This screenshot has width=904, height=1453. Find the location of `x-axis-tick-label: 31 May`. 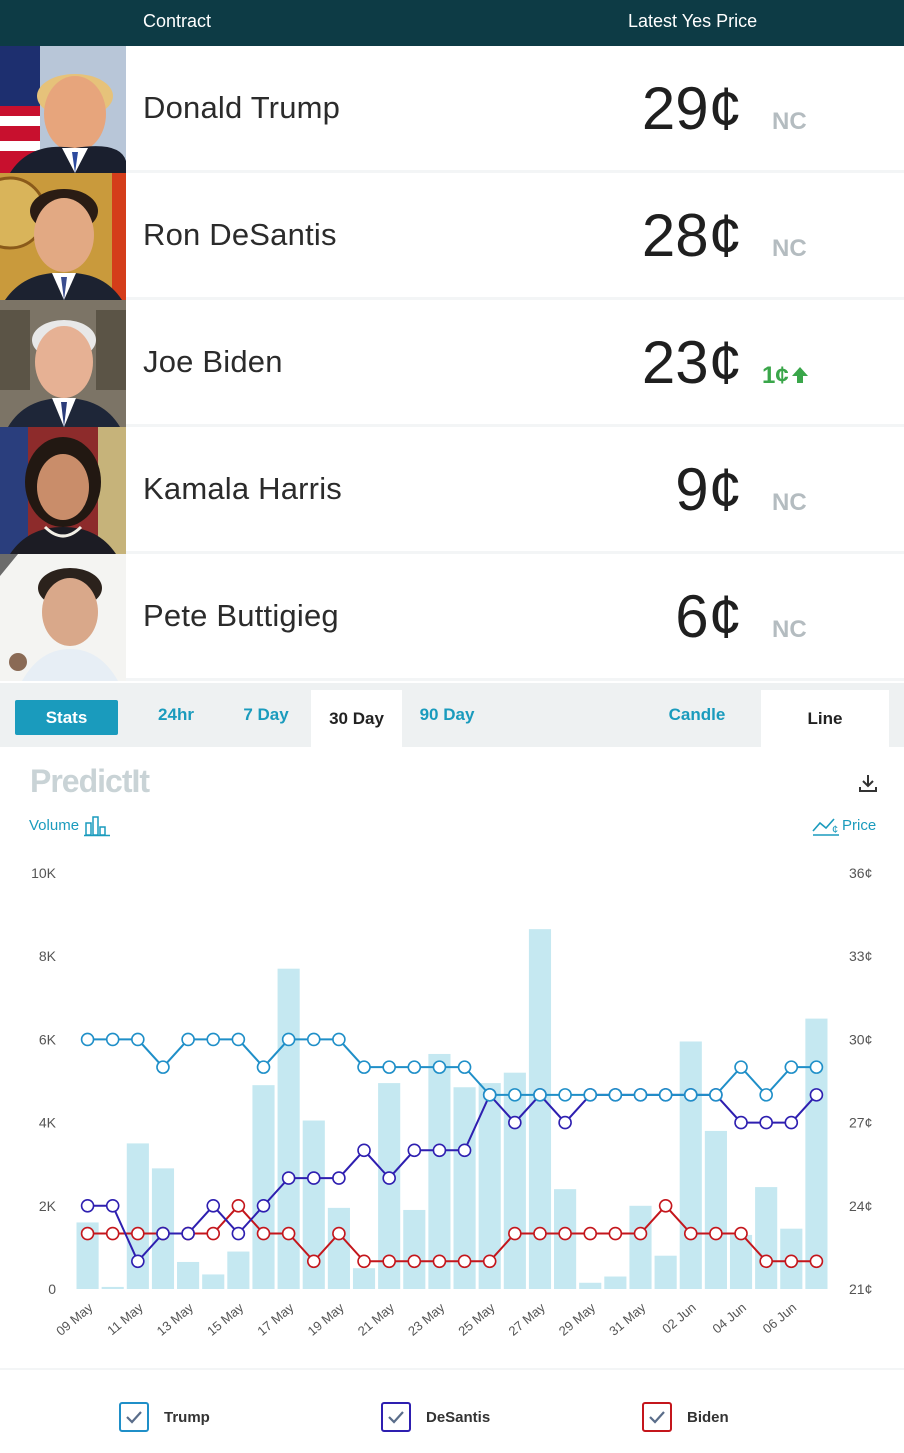

x-axis-tick-label: 31 May is located at coordinates (627, 1318).